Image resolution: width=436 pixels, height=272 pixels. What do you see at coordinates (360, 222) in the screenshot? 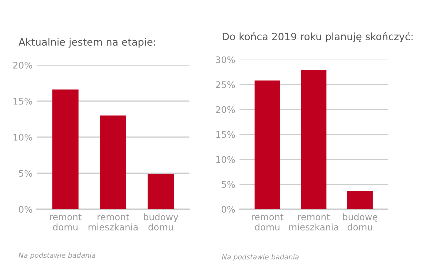
I see `x-tick-label: budowę domu` at bounding box center [360, 222].